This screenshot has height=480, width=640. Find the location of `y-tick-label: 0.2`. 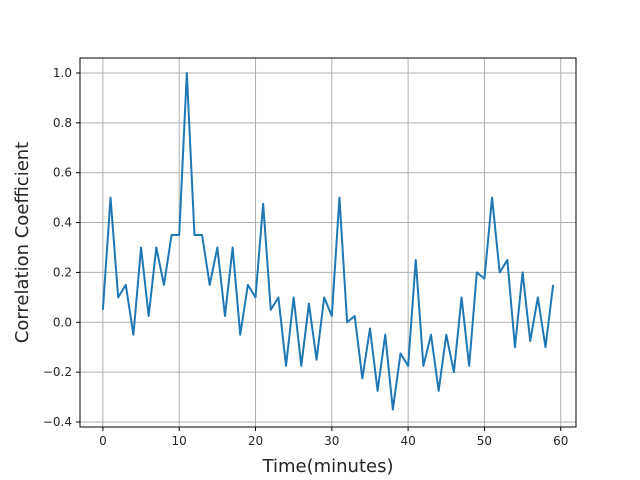

y-tick-label: 0.2 is located at coordinates (62, 272).